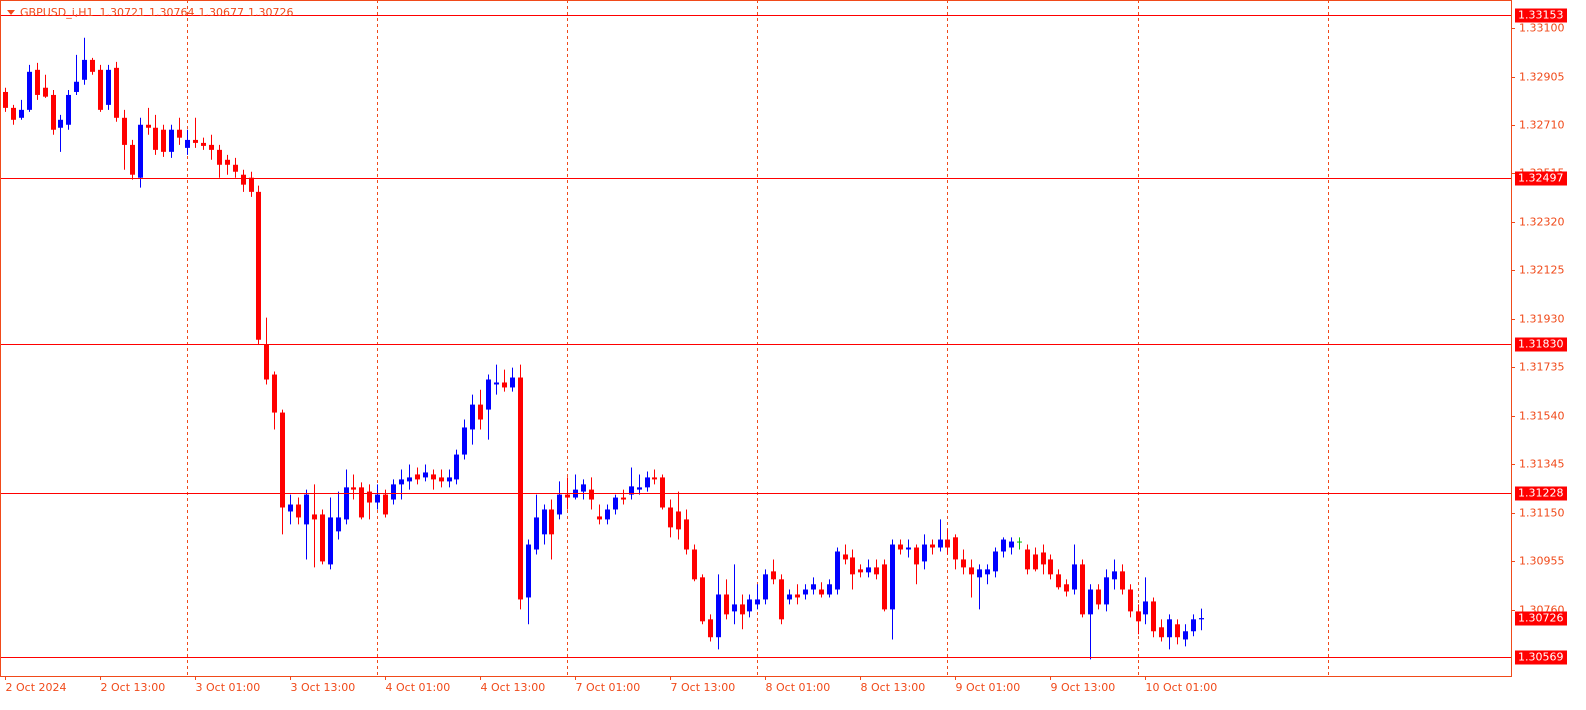  Describe the element at coordinates (1542, 28) in the screenshot. I see `y-tick-label: 1.33100` at that location.